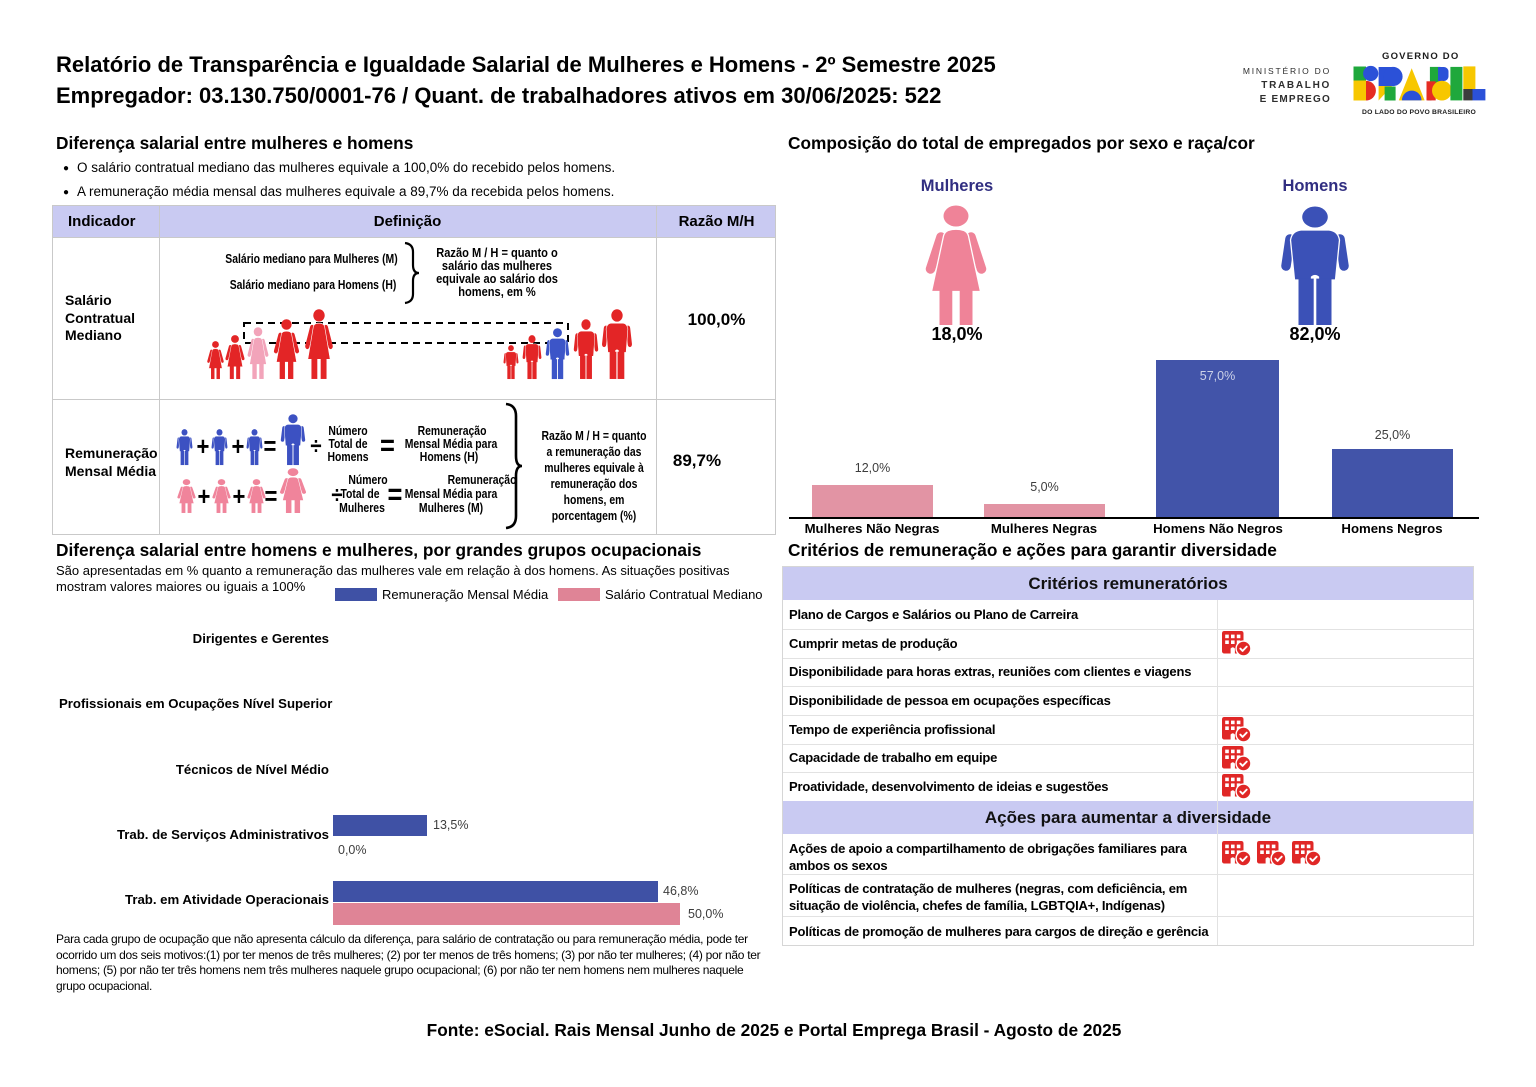 This screenshot has width=1536, height=1087. Describe the element at coordinates (594, 484) in the screenshot. I see `svg-text: remuneração dos` at that location.